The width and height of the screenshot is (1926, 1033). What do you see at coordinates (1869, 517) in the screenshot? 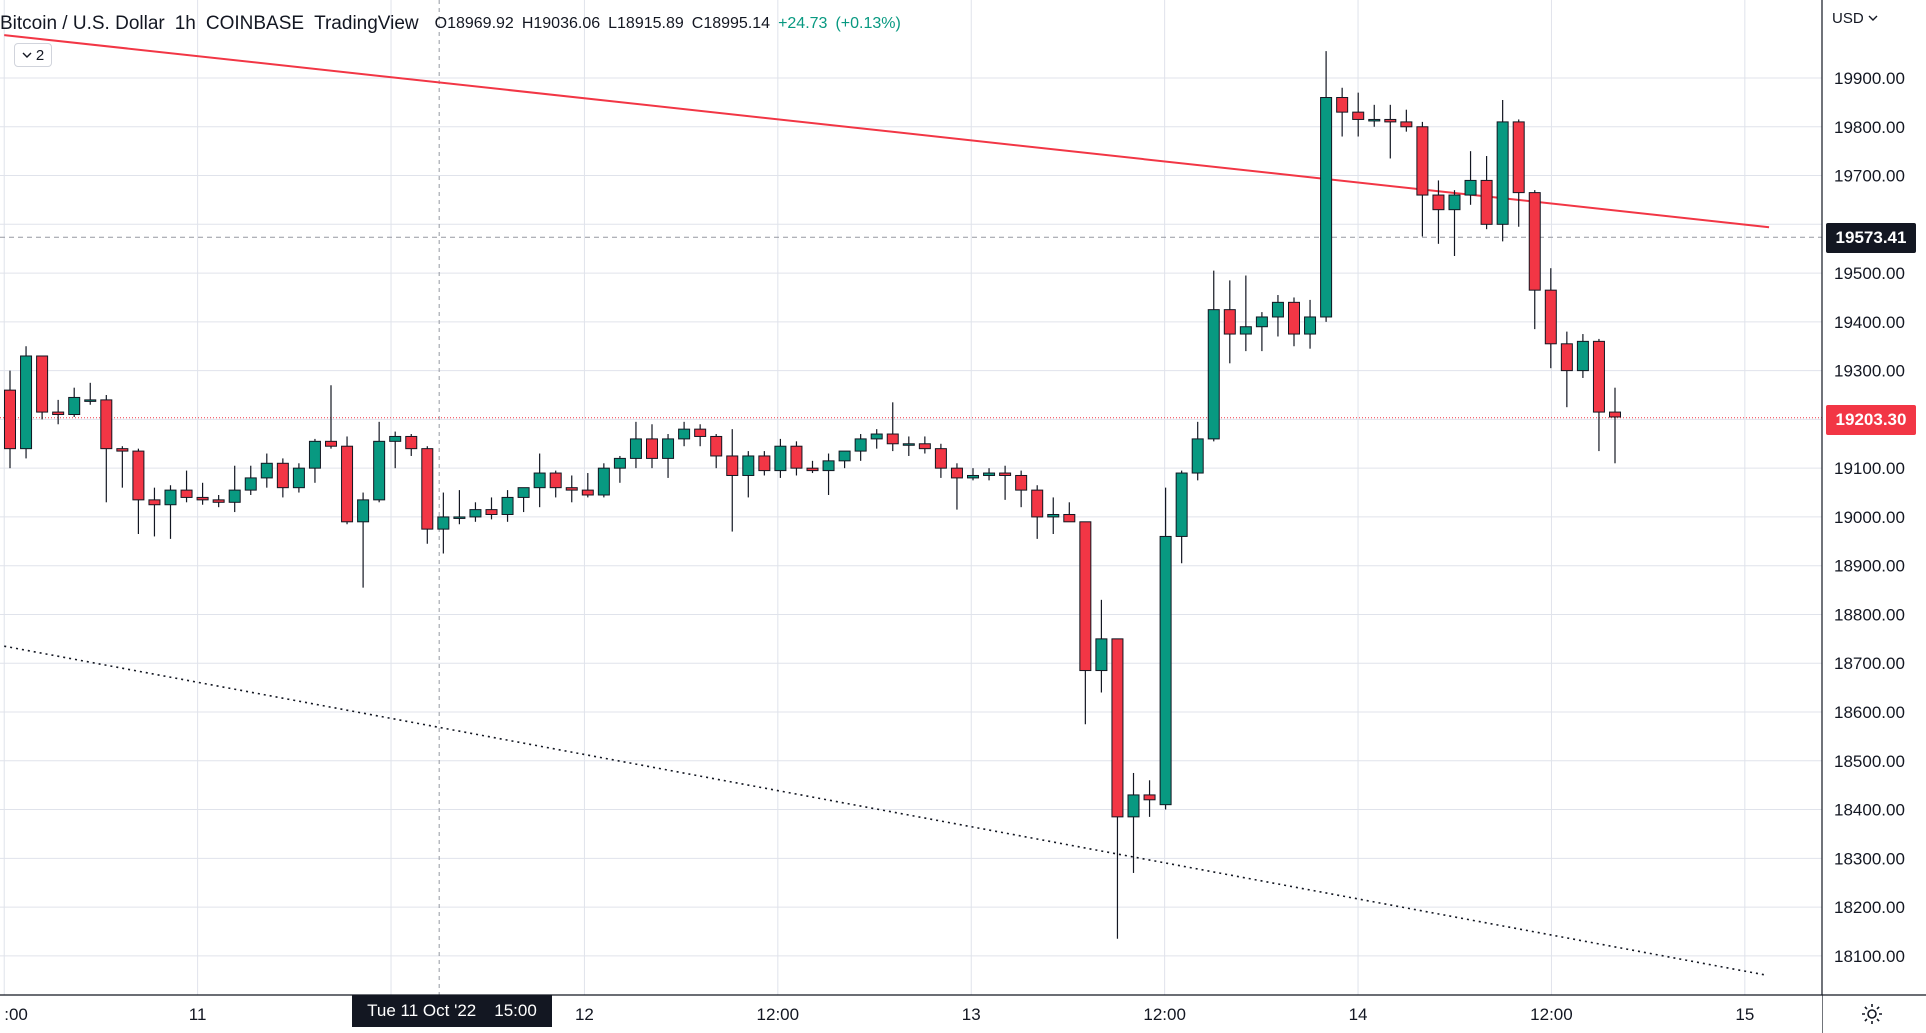
I see `price-axis-tick-label: 19000.00` at bounding box center [1869, 517].